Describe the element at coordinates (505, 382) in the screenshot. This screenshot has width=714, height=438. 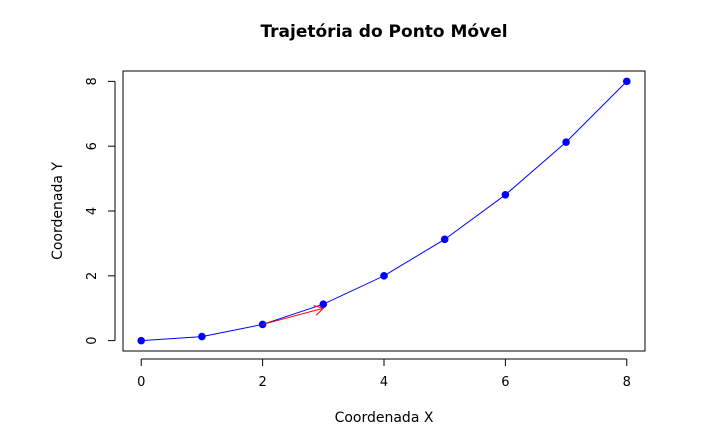
I see `x-tick-label: 6` at that location.